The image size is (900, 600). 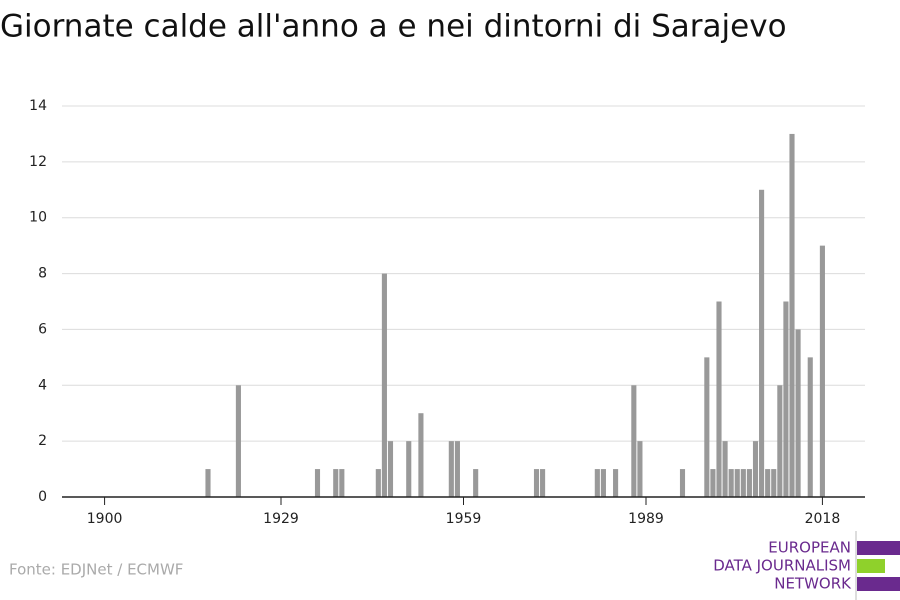 What do you see at coordinates (813, 584) in the screenshot?
I see `logo-text: NETWORK` at bounding box center [813, 584].